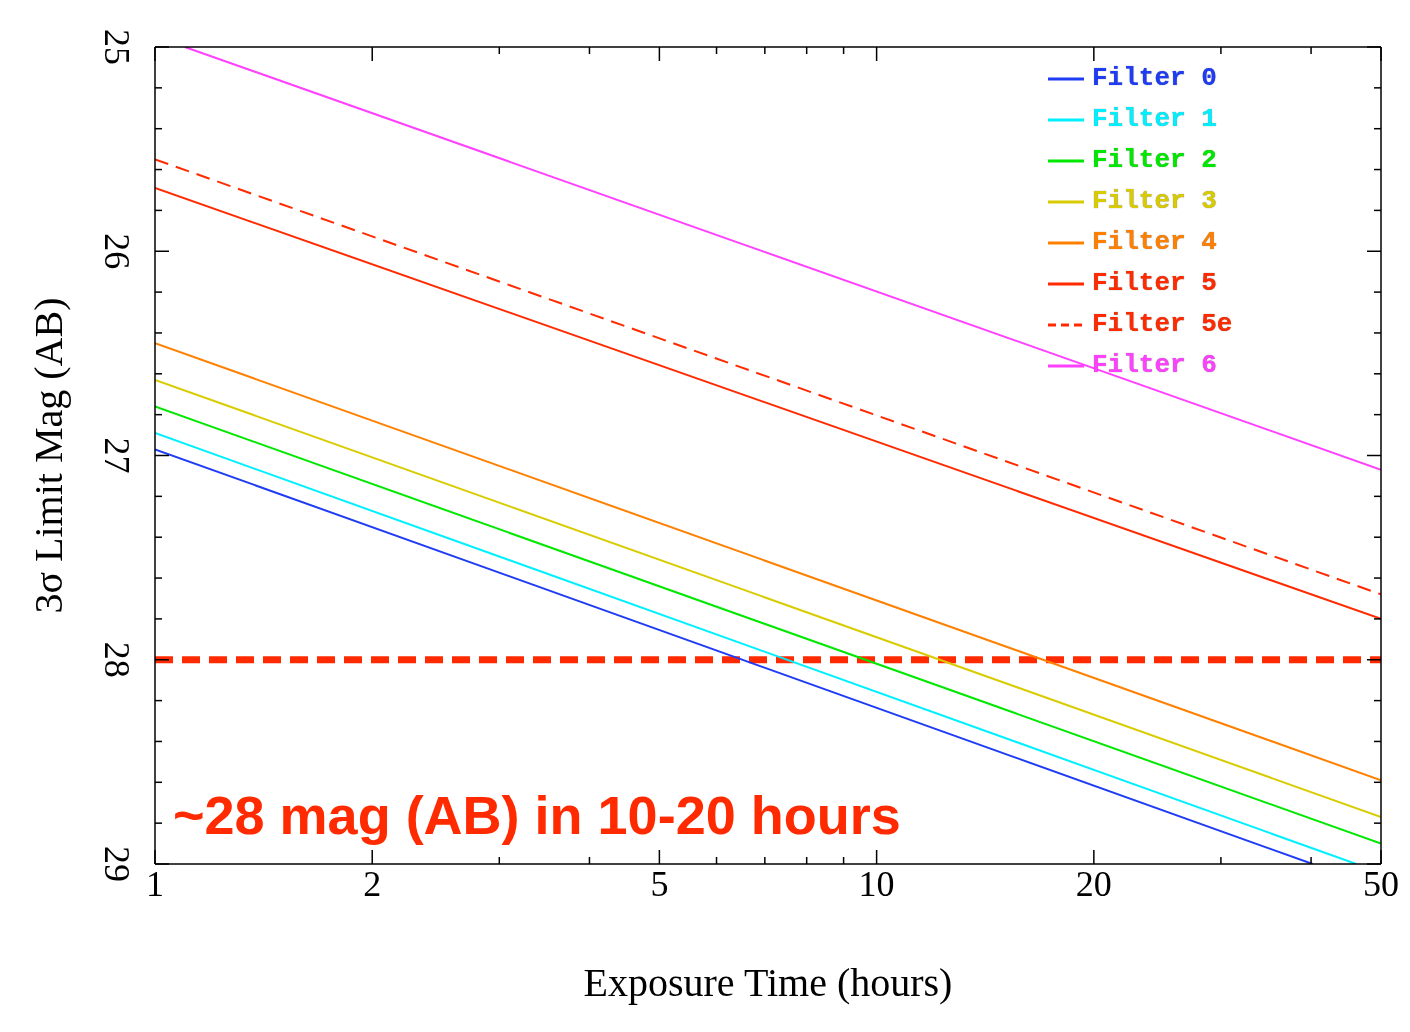 Image resolution: width=1410 pixels, height=1032 pixels. What do you see at coordinates (1154, 119) in the screenshot?
I see `legend-label: Filter 1` at bounding box center [1154, 119].